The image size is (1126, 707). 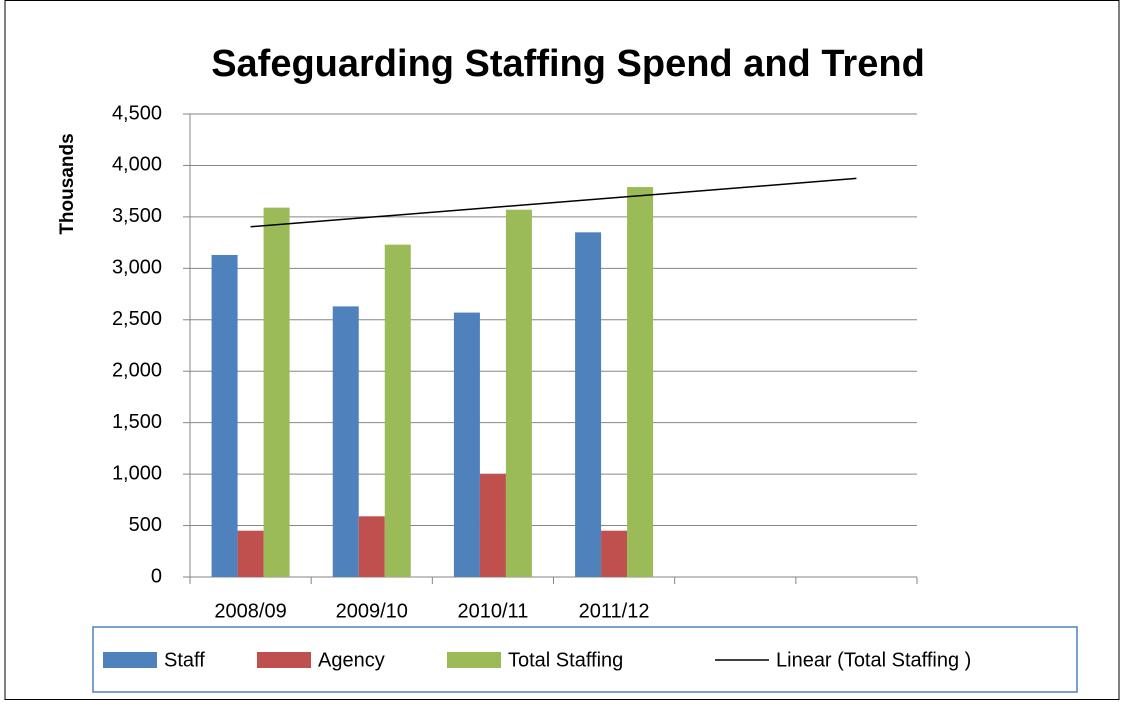 I want to click on y-tick-label: 0, so click(x=156, y=576).